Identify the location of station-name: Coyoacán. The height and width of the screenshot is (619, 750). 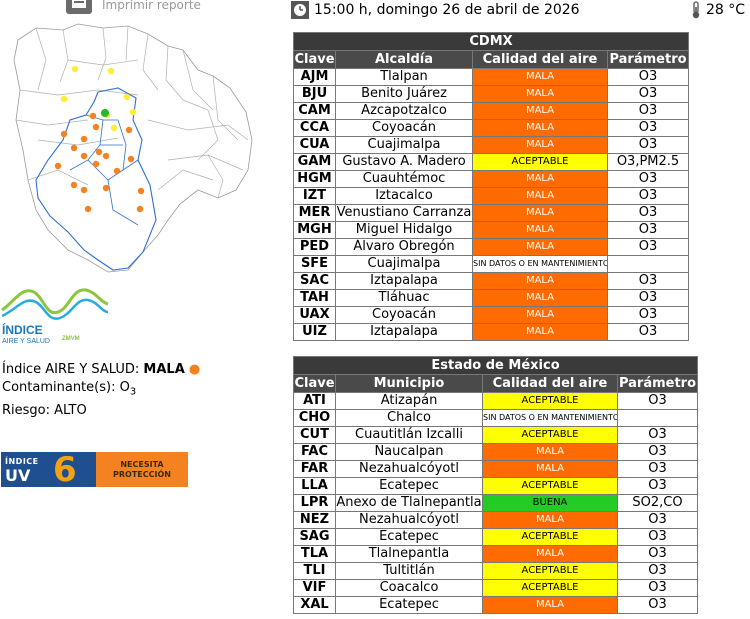
(404, 128).